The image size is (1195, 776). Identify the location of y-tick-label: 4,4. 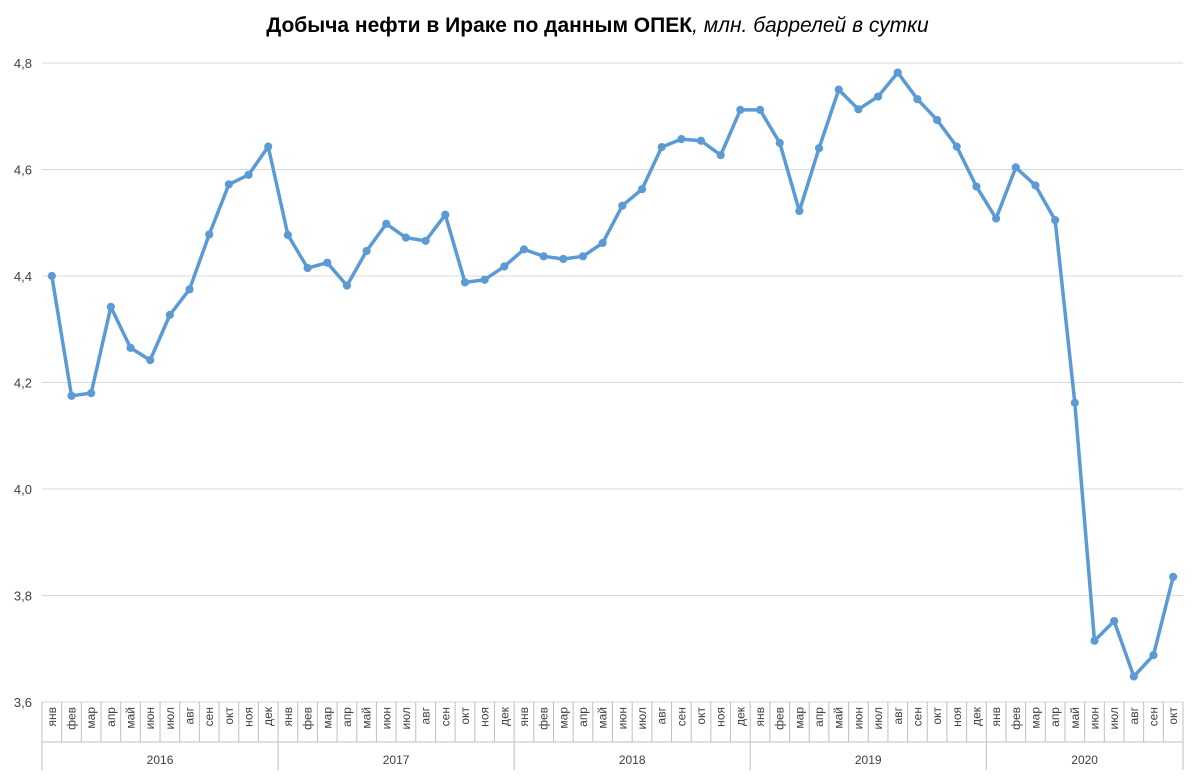
(23, 276).